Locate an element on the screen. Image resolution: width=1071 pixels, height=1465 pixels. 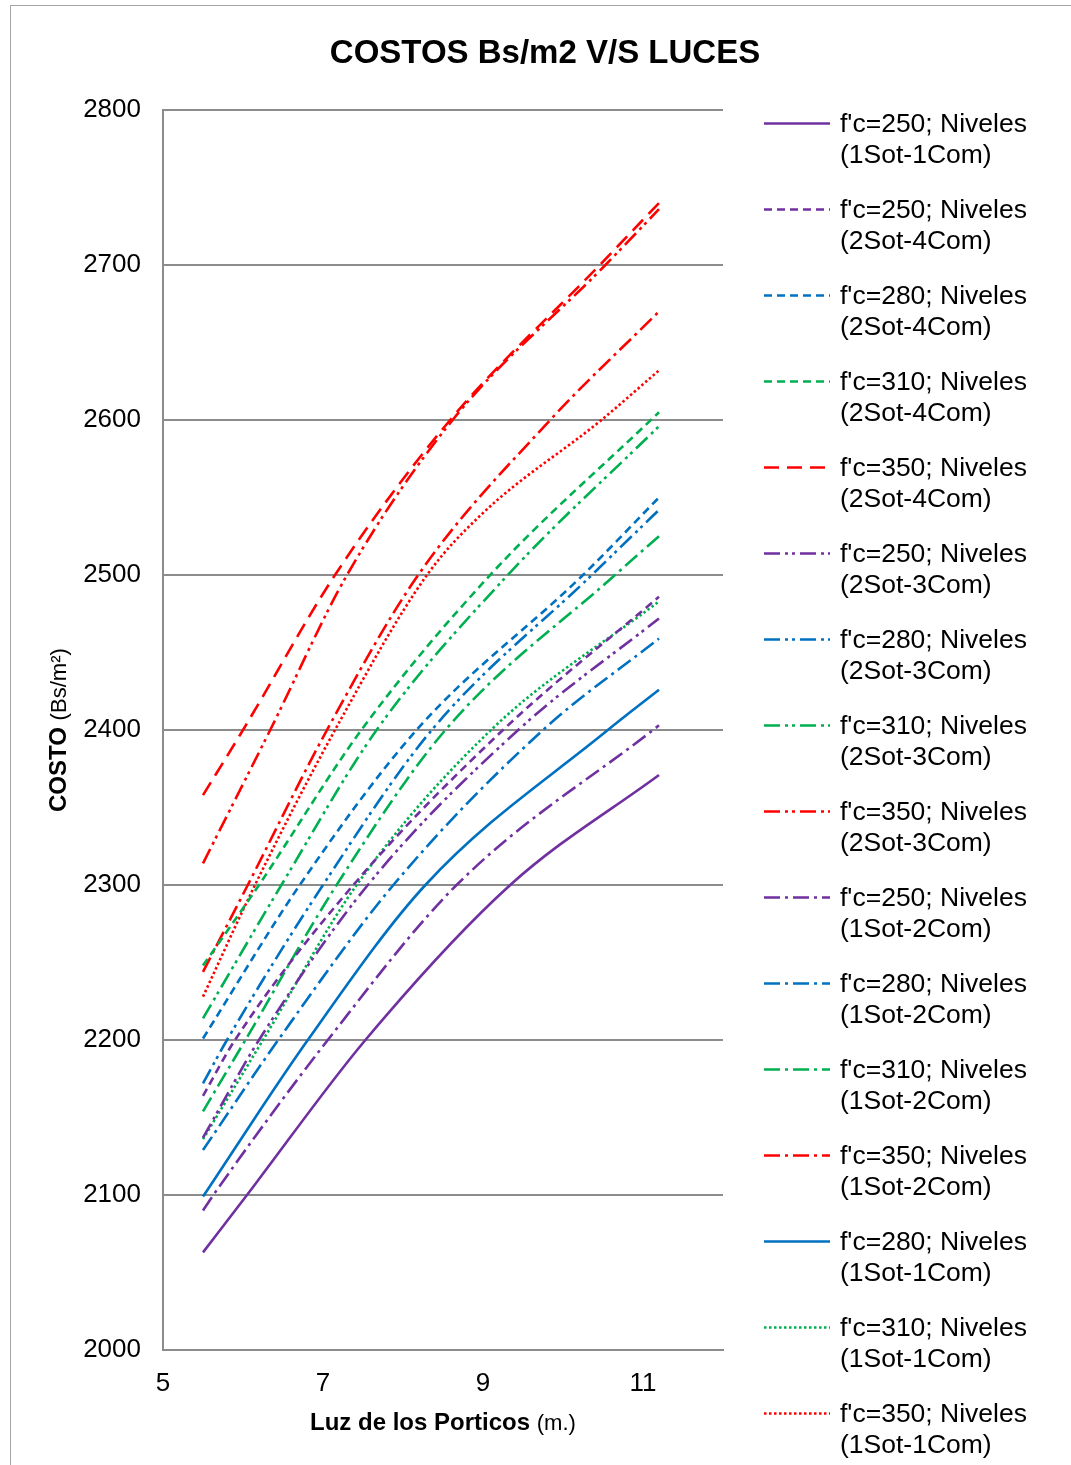
y-tick-label: 2000 is located at coordinates (112, 1348).